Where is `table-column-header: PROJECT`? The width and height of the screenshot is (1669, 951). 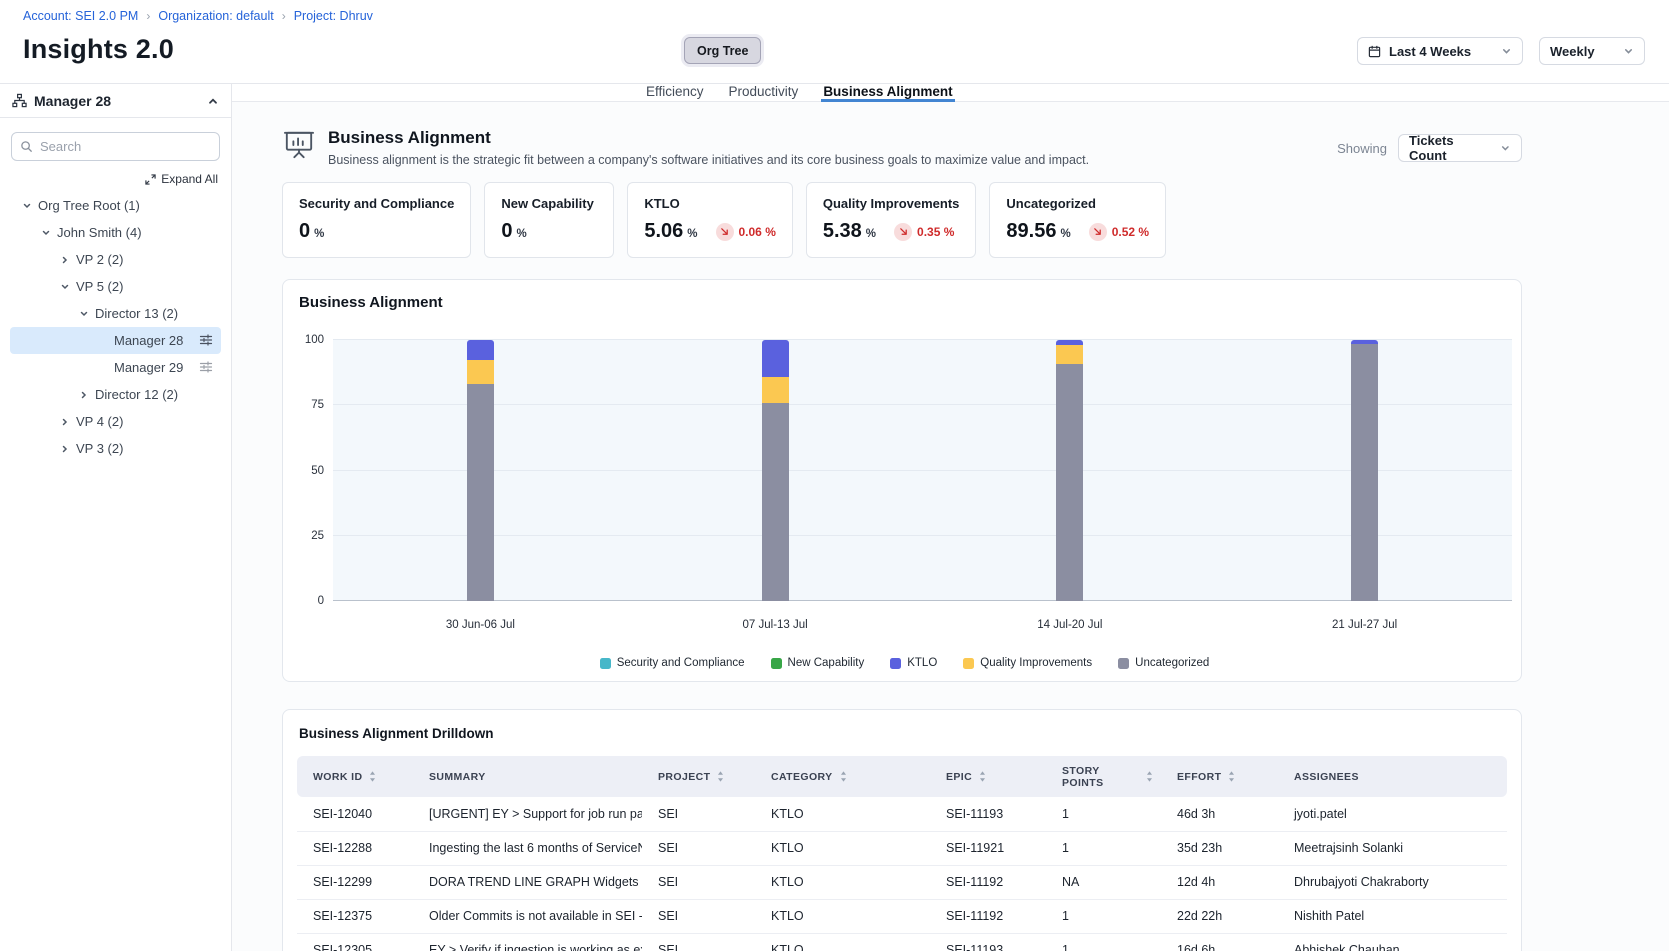 table-column-header: PROJECT is located at coordinates (698, 776).